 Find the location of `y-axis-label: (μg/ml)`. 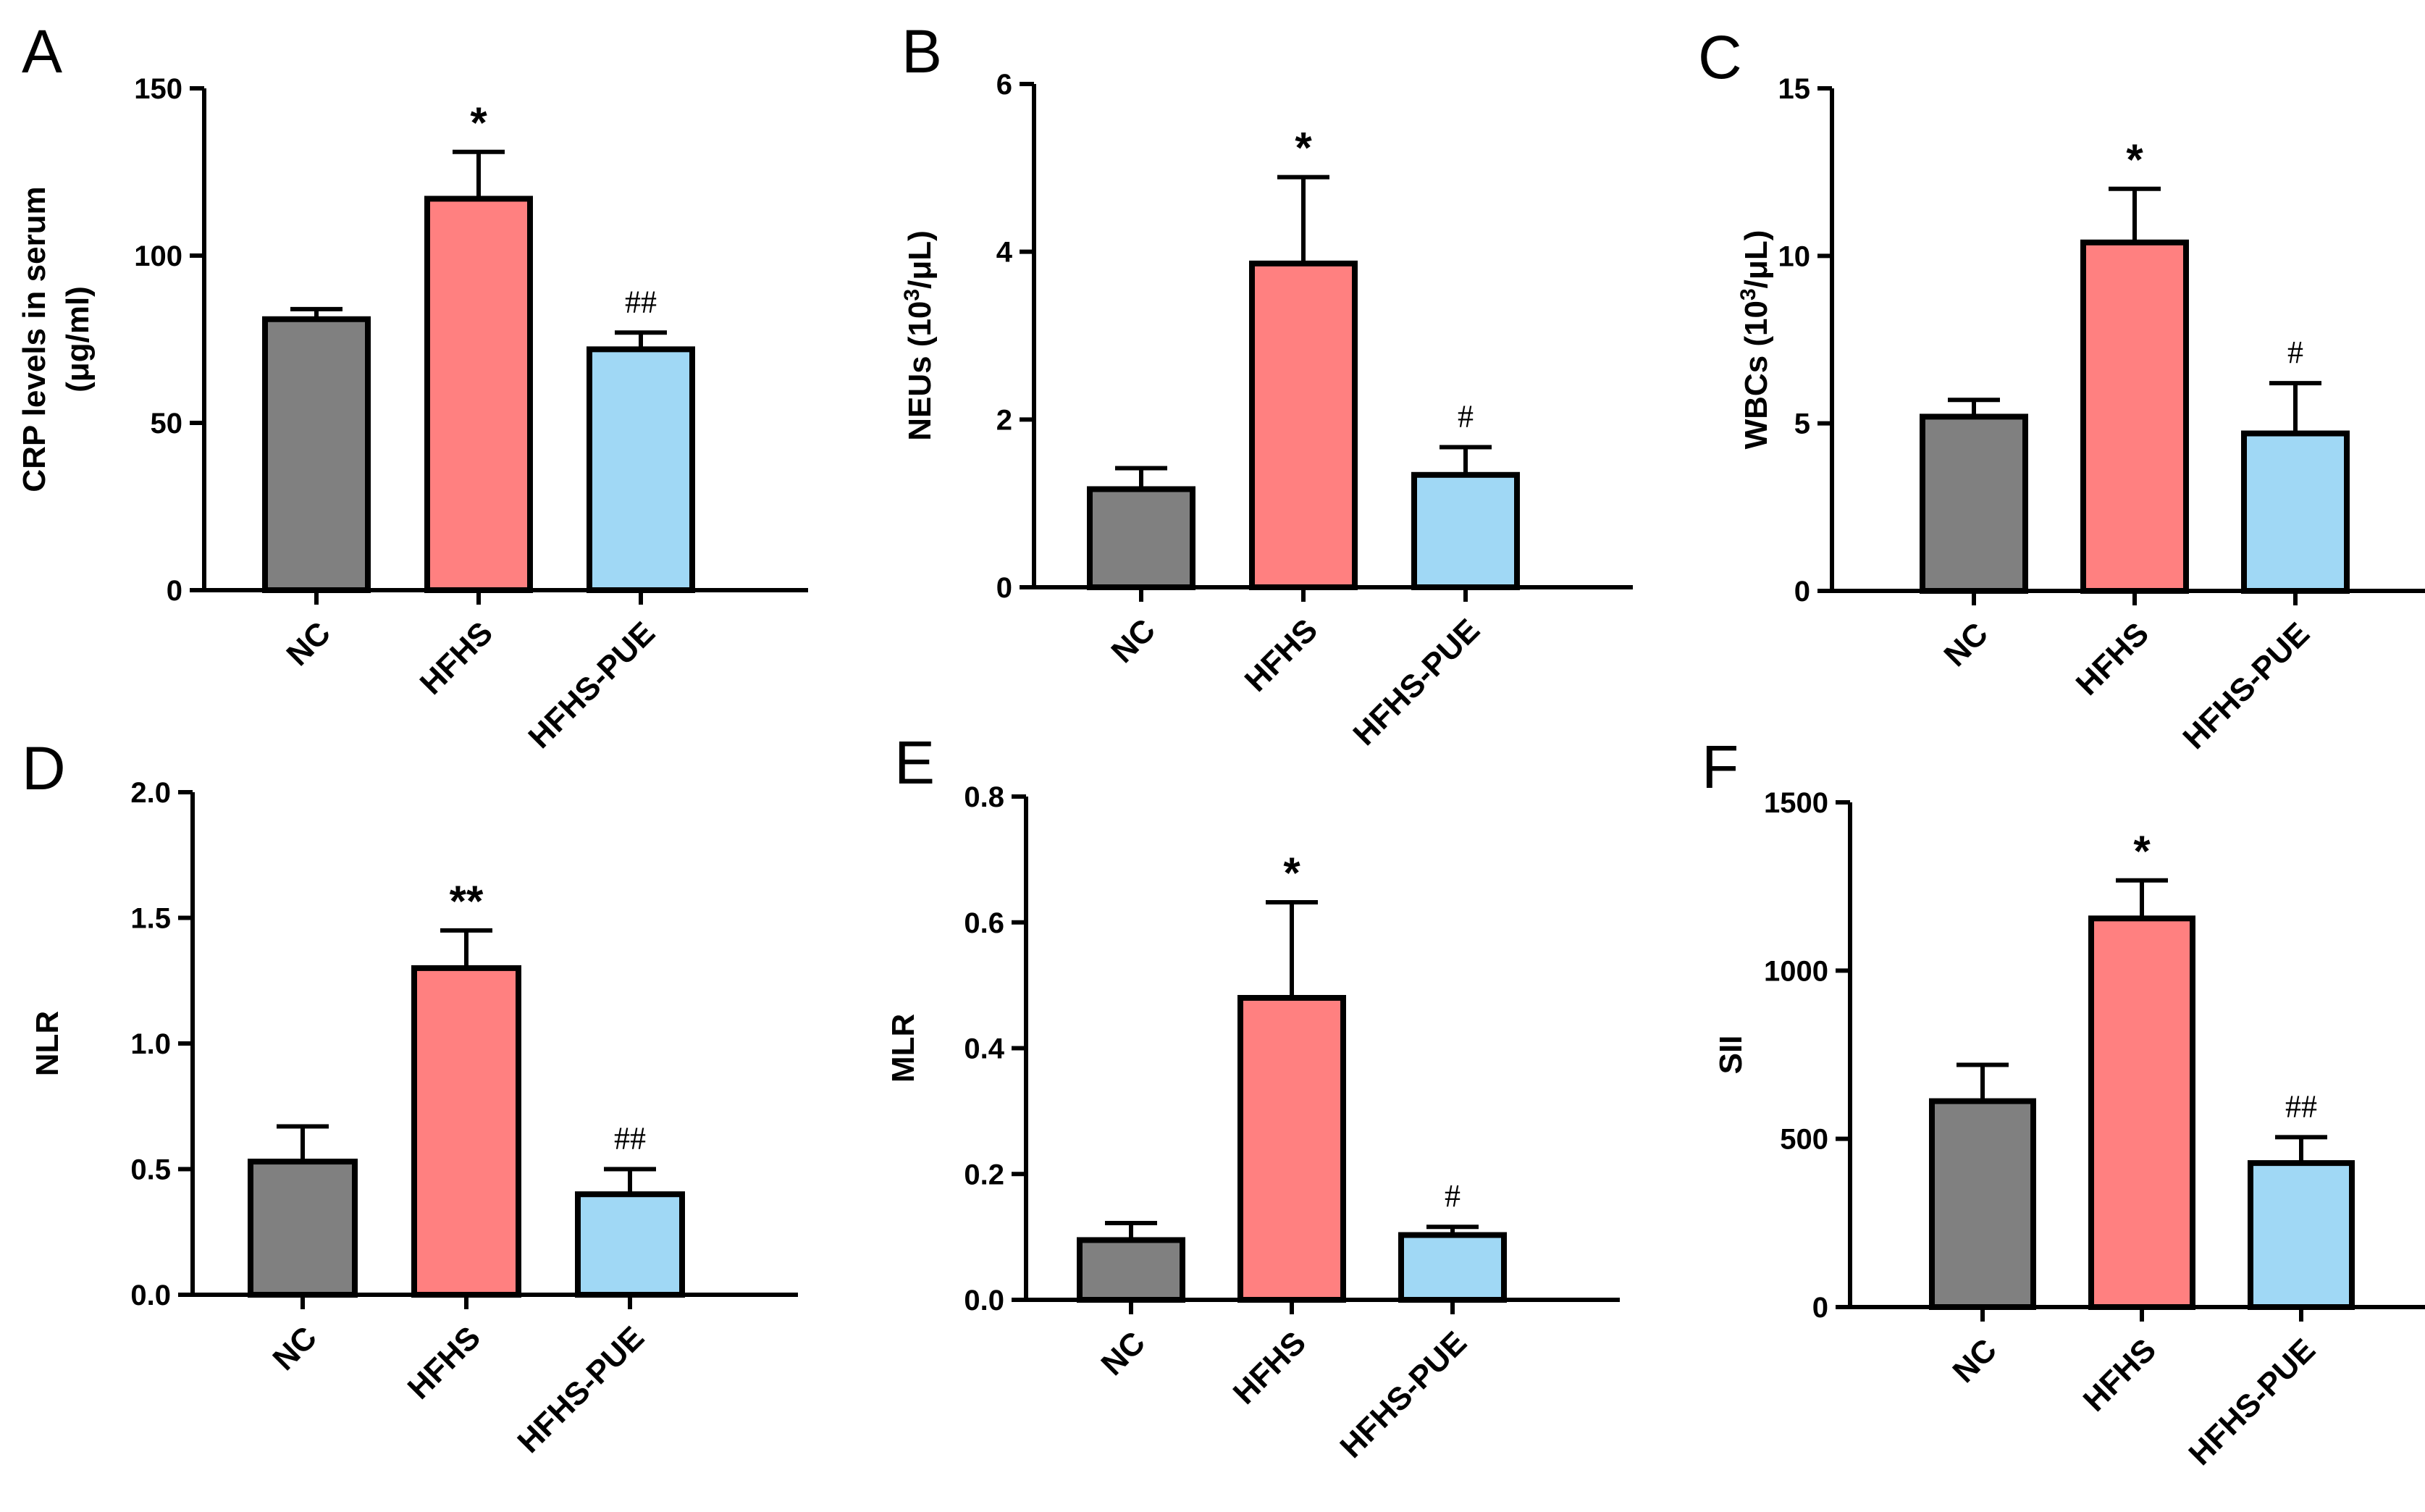

y-axis-label: (μg/ml) is located at coordinates (78, 339).